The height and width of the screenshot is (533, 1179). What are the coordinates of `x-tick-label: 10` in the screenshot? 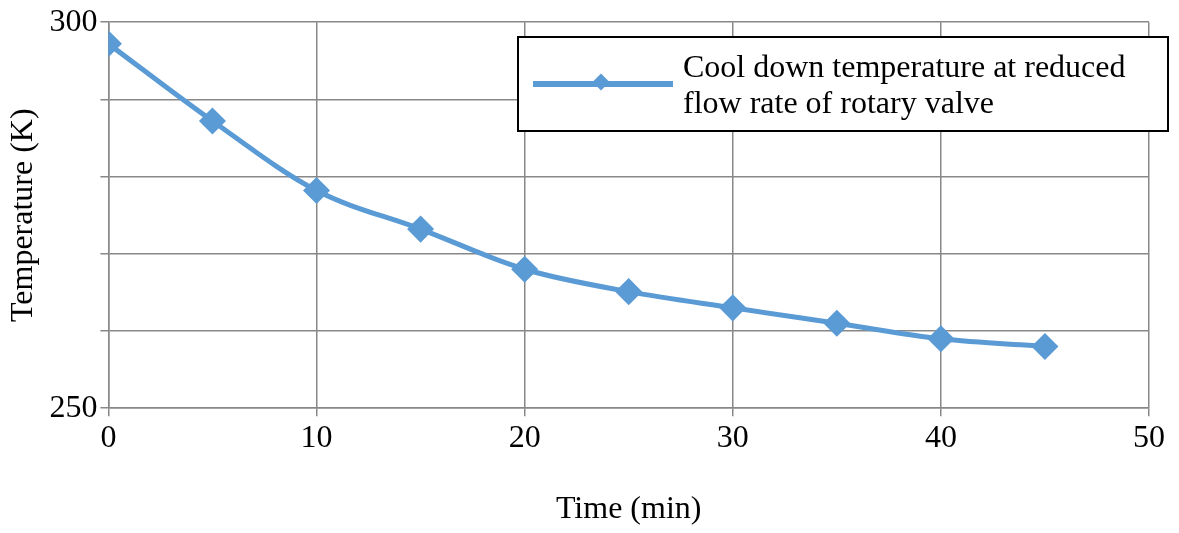 It's located at (316, 435).